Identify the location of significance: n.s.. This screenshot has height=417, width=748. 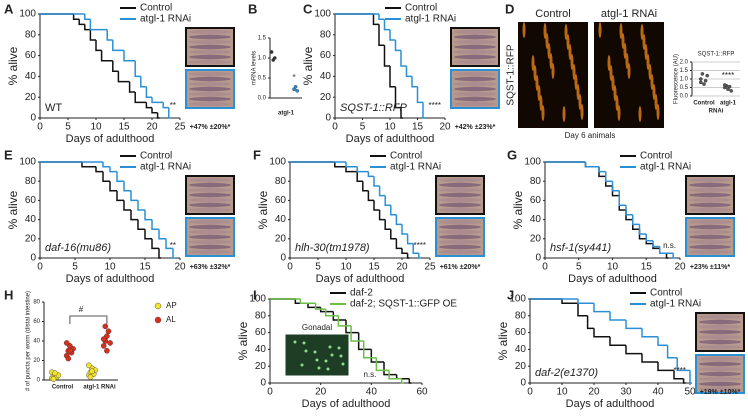
(369, 374).